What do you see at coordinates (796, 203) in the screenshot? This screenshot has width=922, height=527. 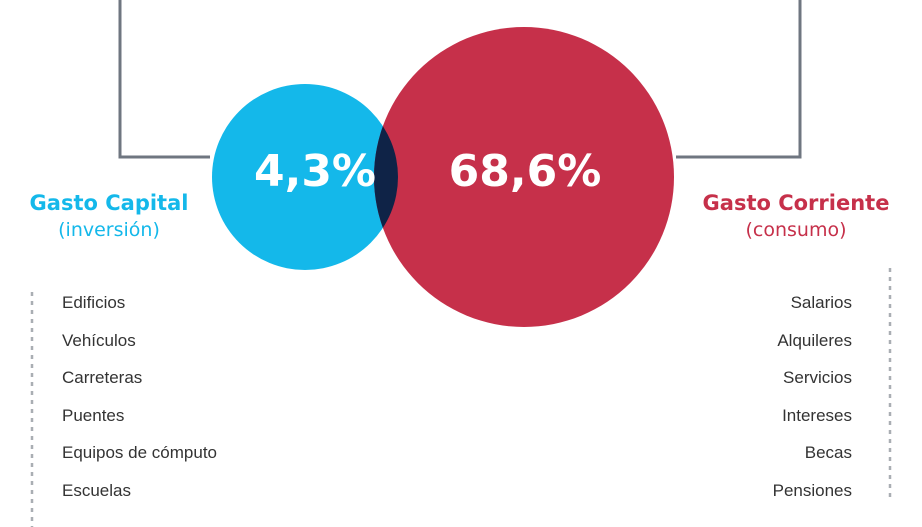 I see `corriente-title: Gasto Corriente` at bounding box center [796, 203].